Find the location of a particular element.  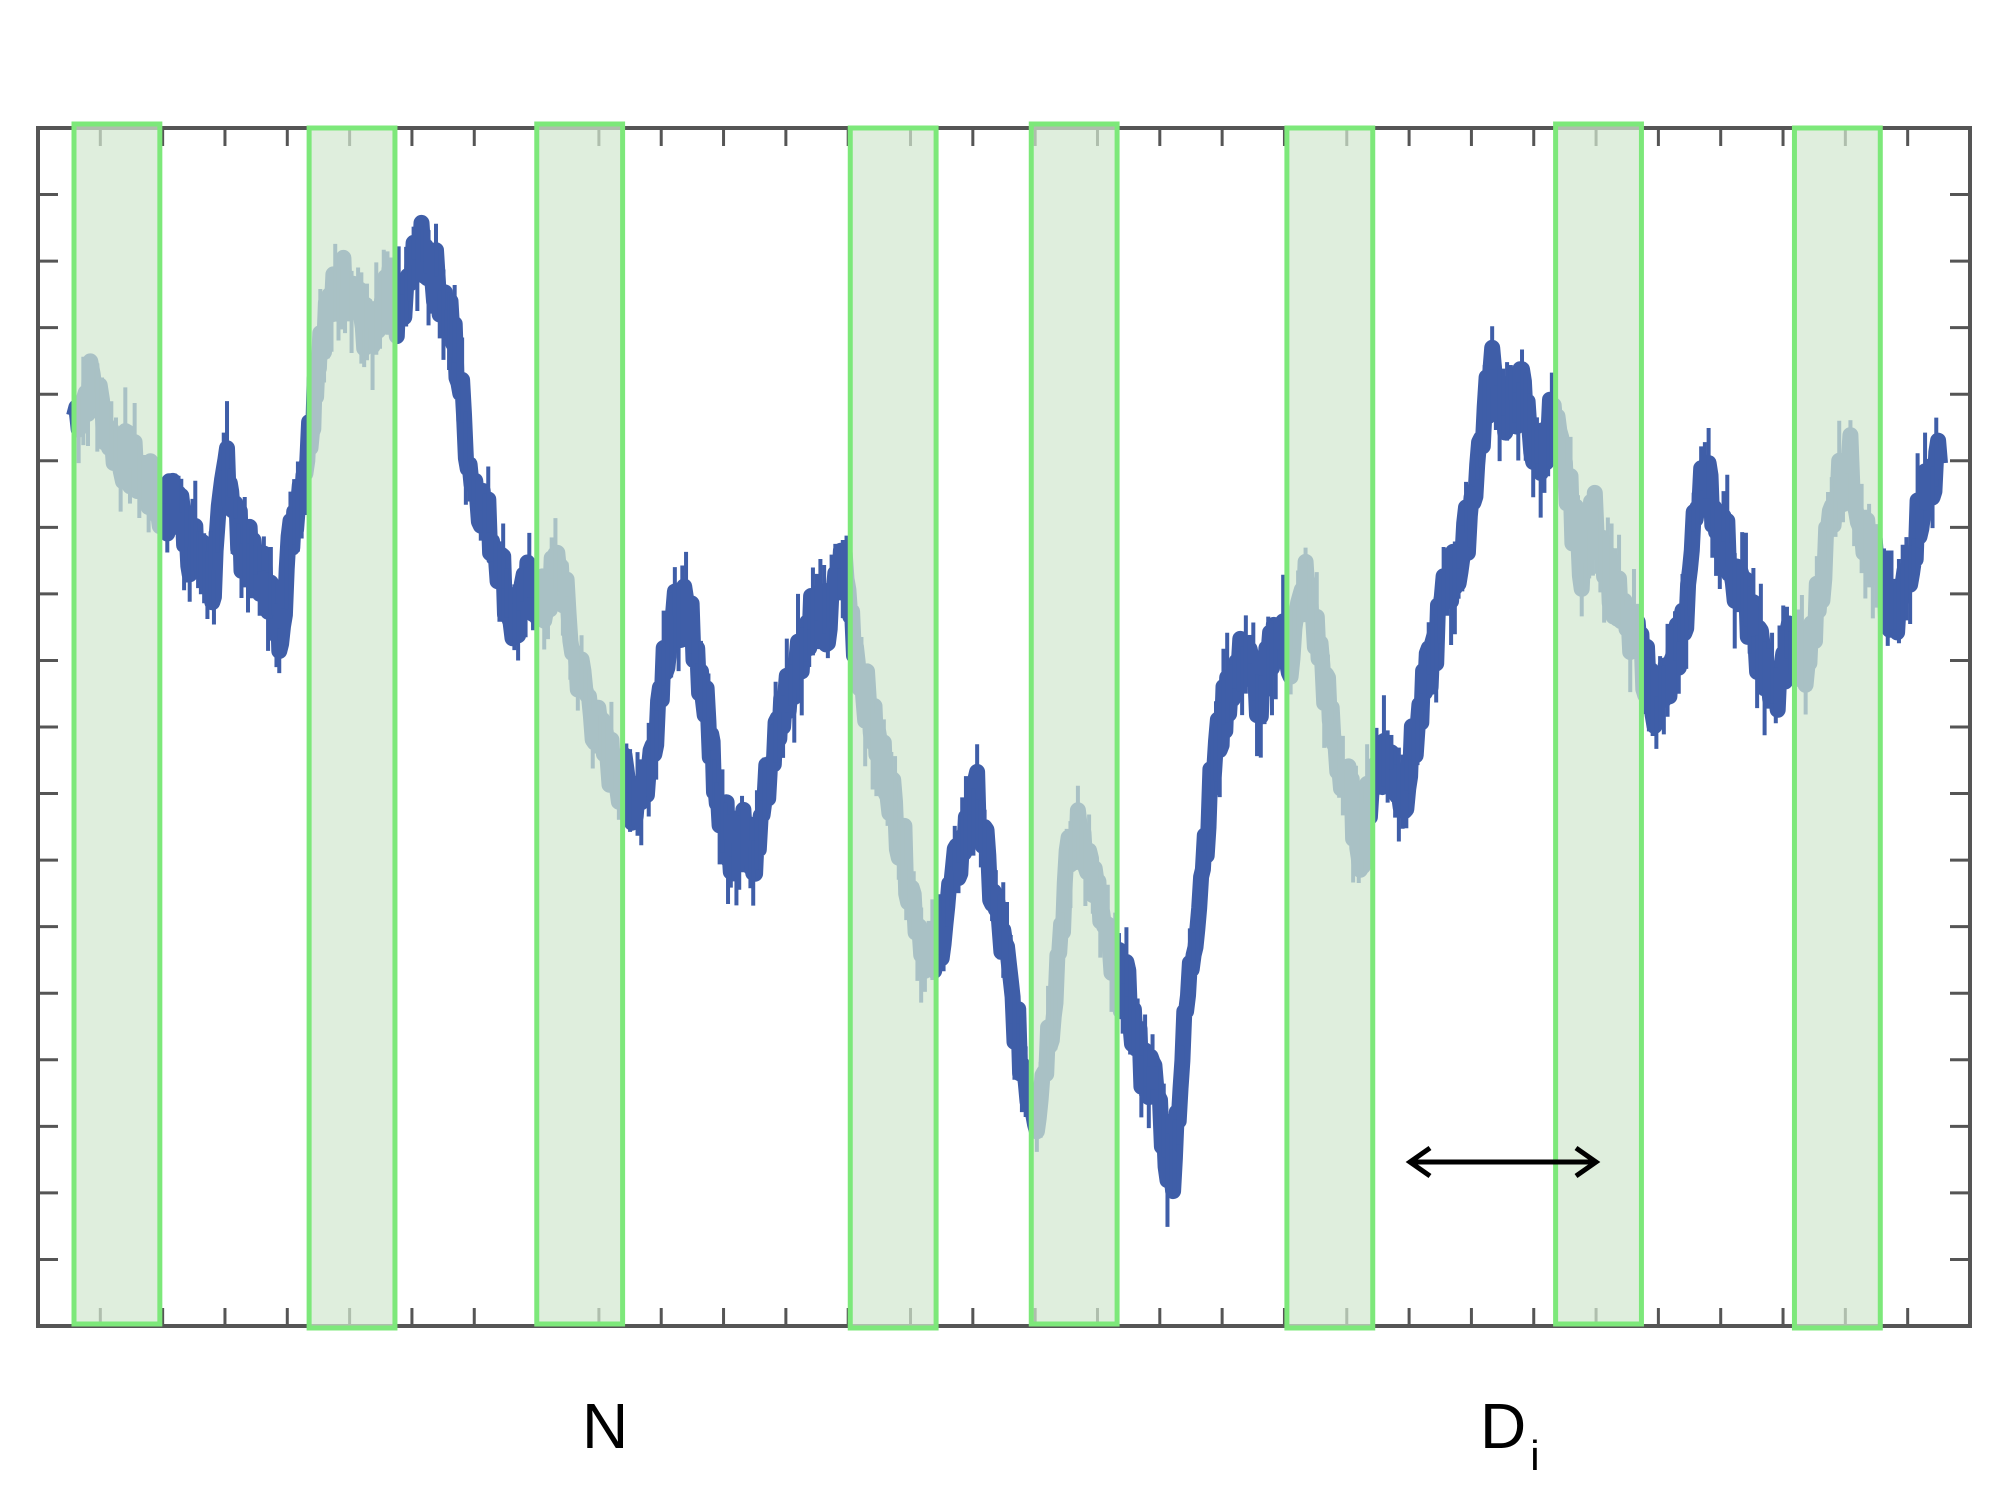

distance-arrow is located at coordinates (1503, 1162).